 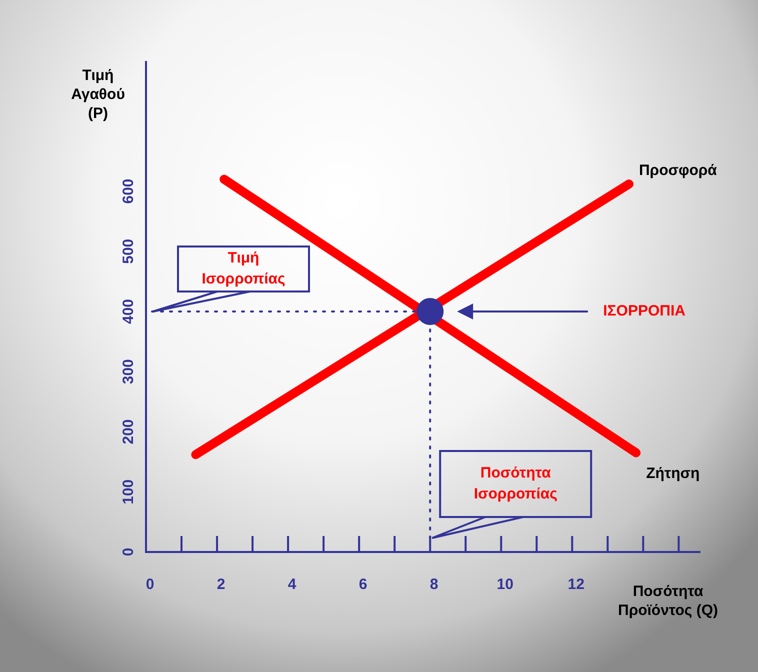 I want to click on y-tick-label: 200, so click(x=129, y=431).